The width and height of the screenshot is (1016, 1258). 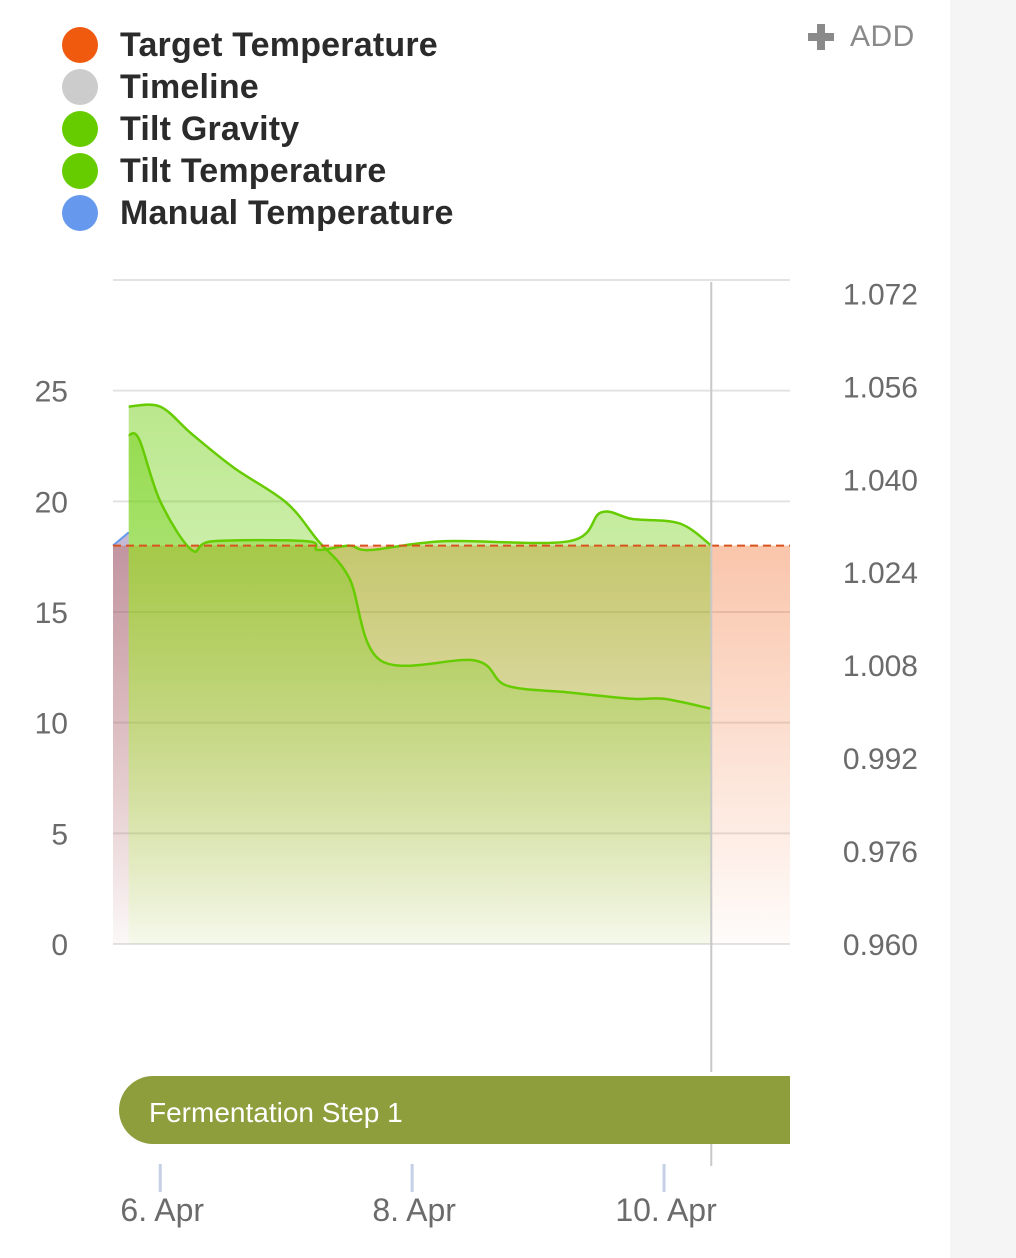 I want to click on y-tick-label-left: 5, so click(x=59, y=834).